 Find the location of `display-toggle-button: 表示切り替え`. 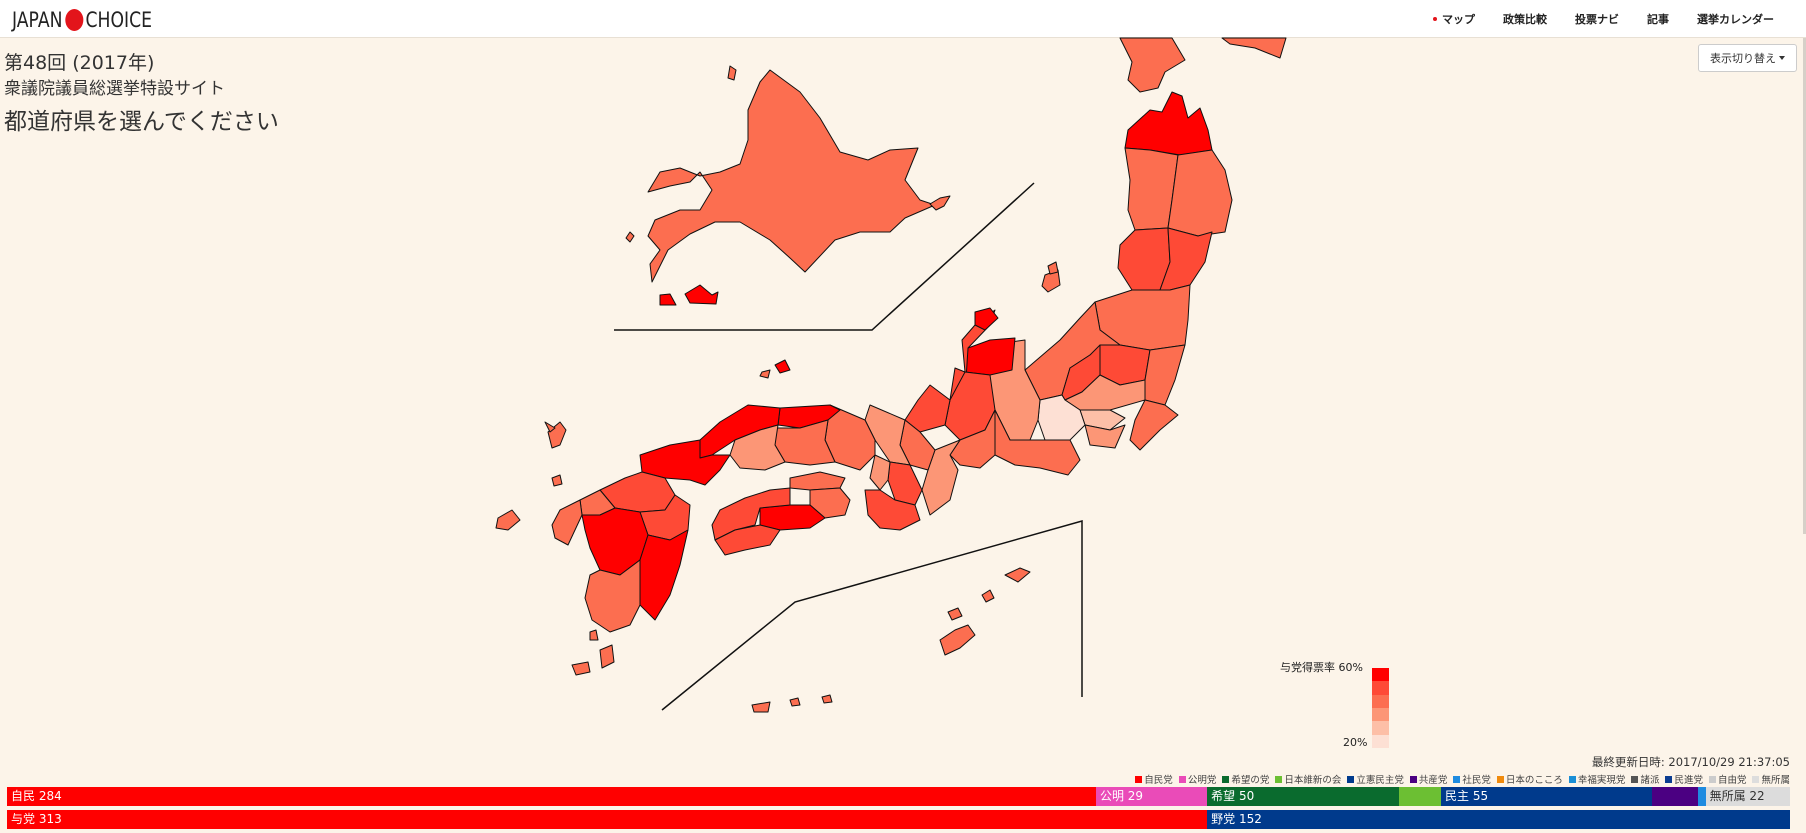

display-toggle-button: 表示切り替え is located at coordinates (1747, 58).